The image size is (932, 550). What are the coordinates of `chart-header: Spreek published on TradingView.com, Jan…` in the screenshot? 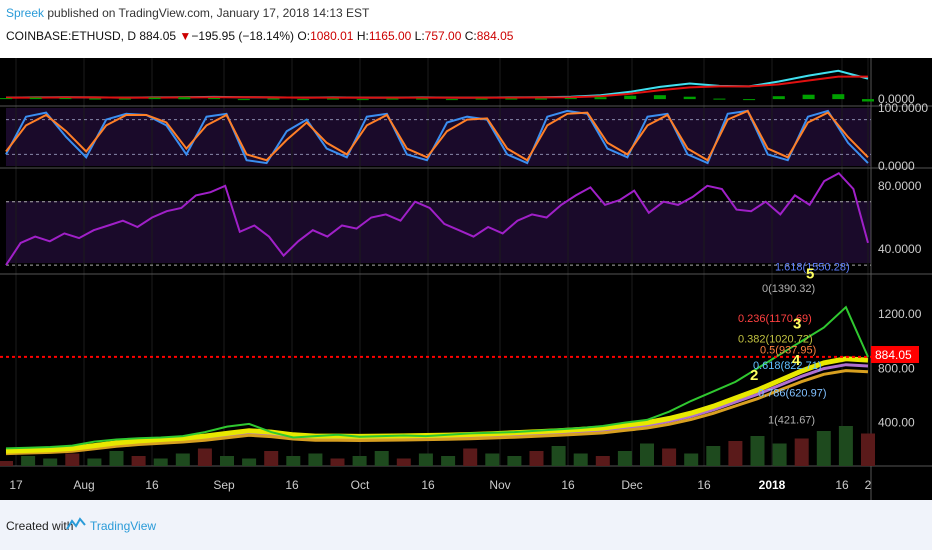 It's located at (466, 29).